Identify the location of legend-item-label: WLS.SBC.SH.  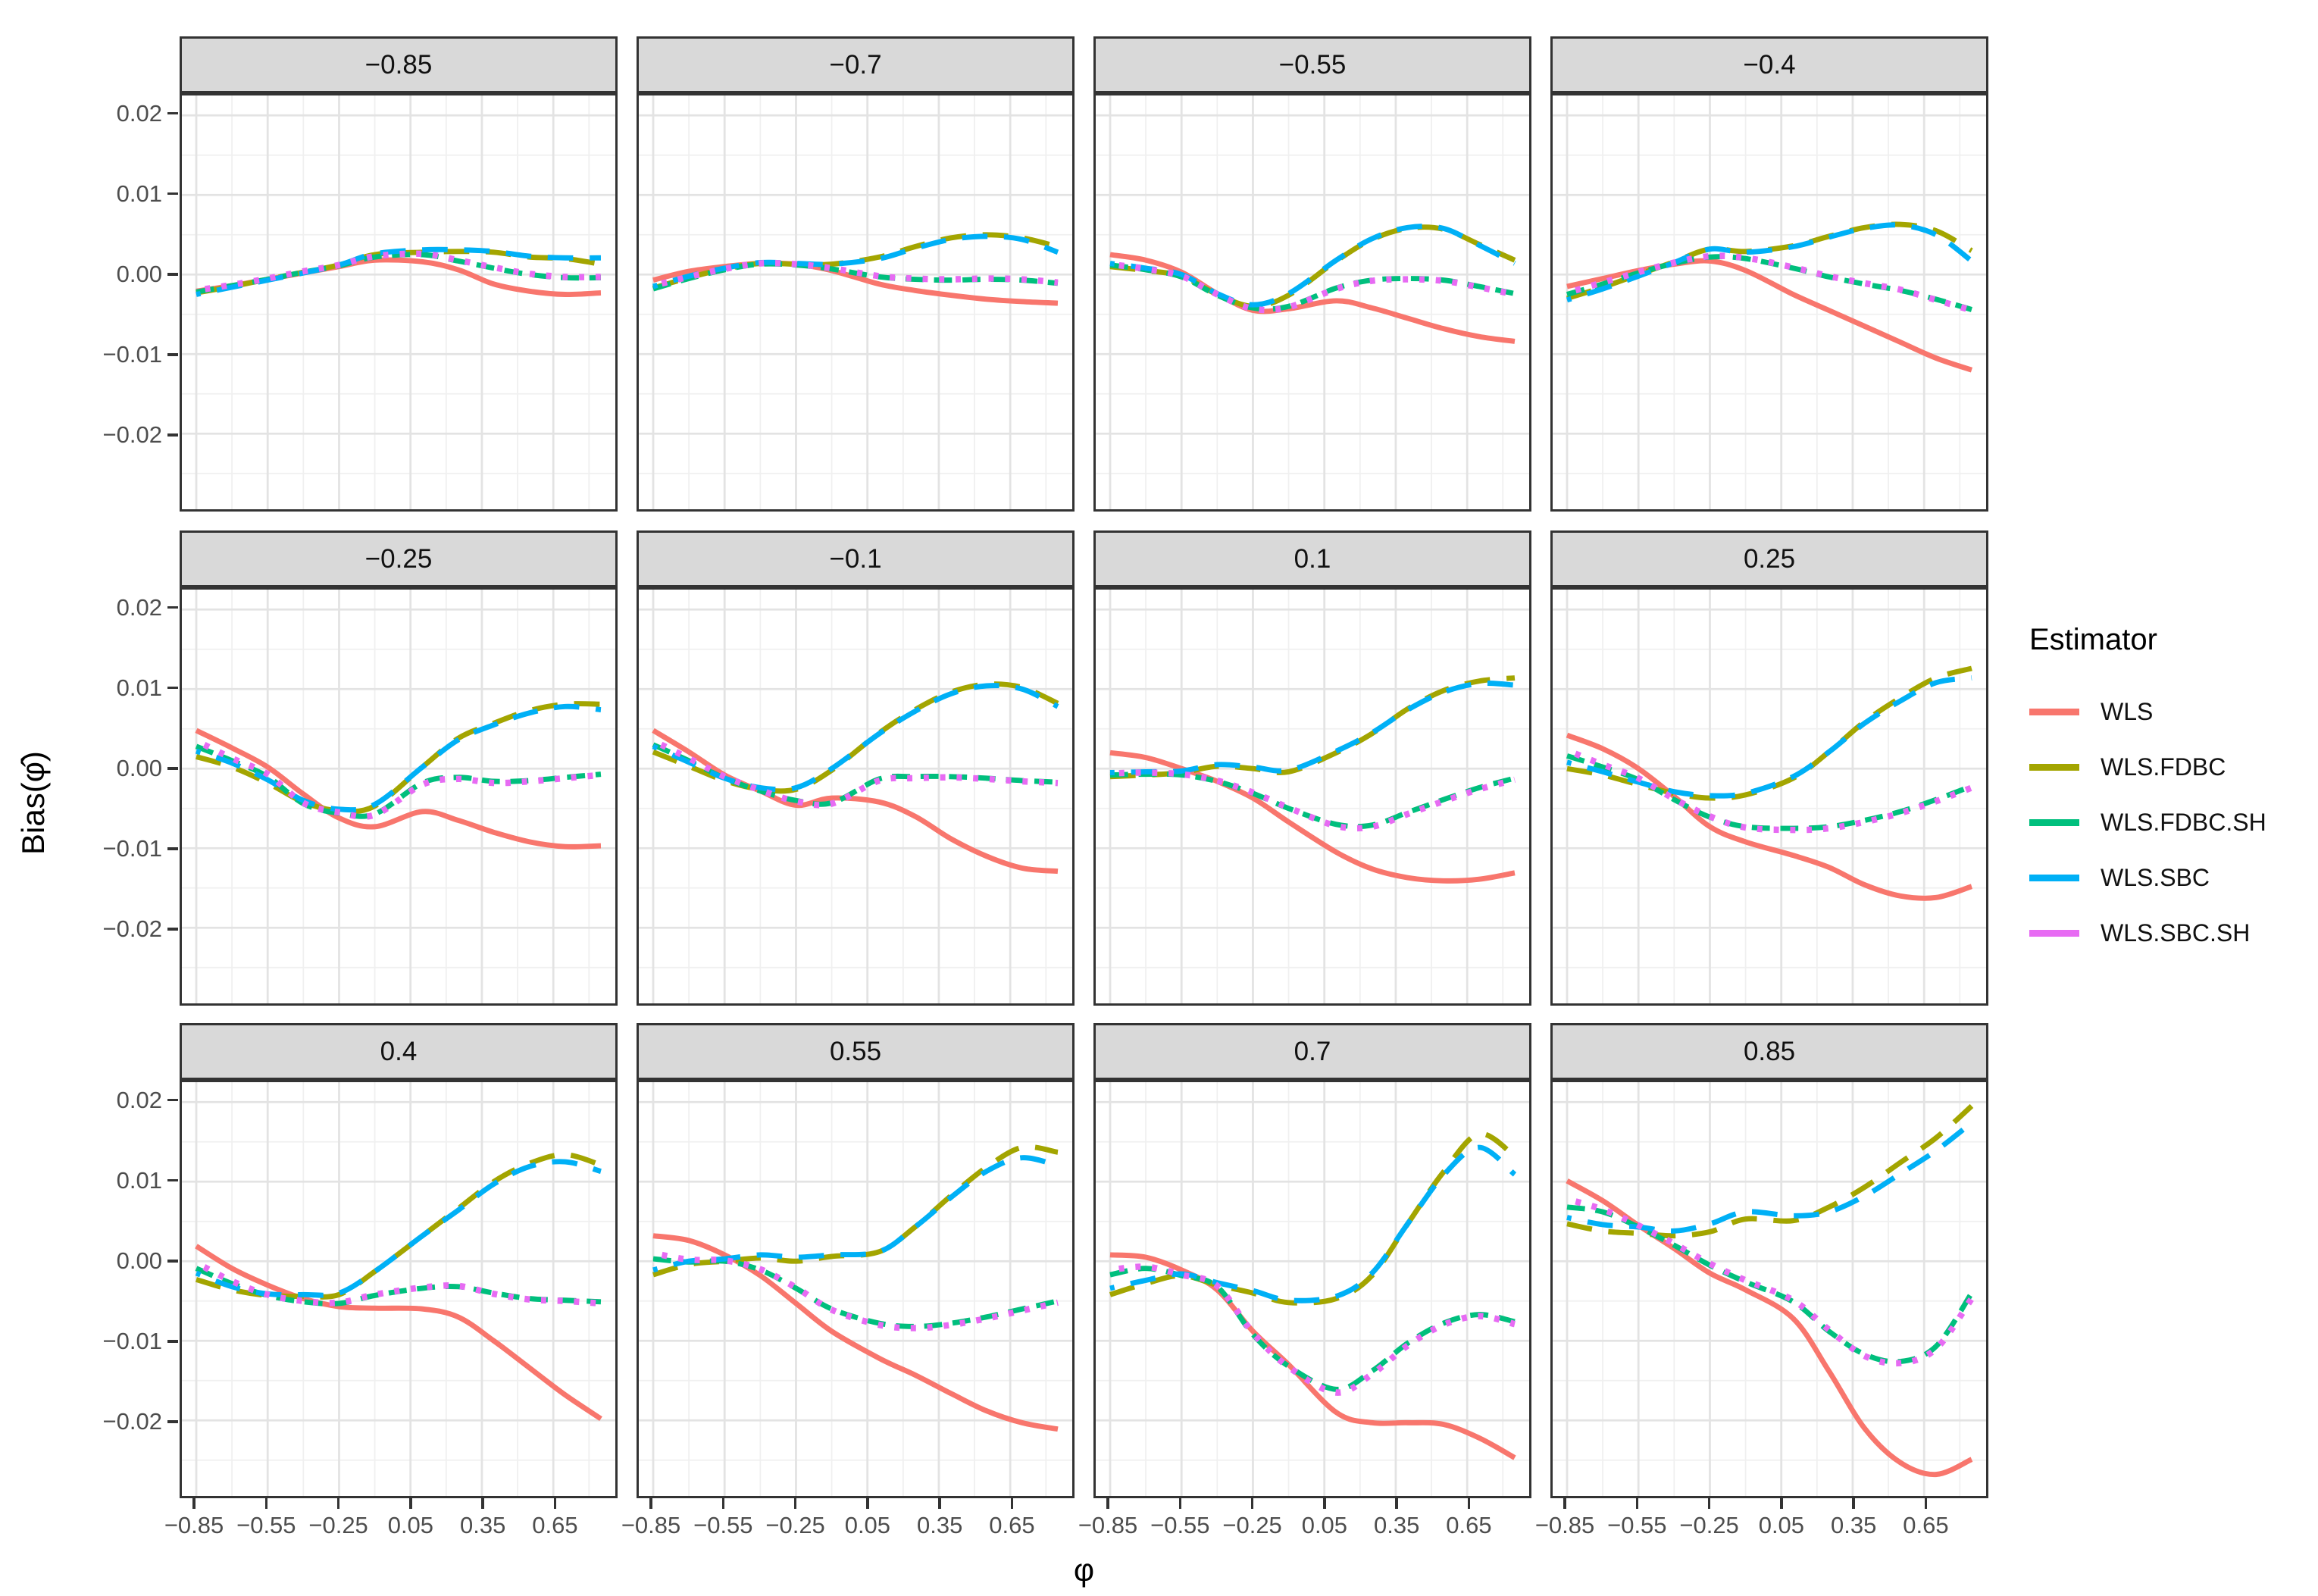
(2176, 933).